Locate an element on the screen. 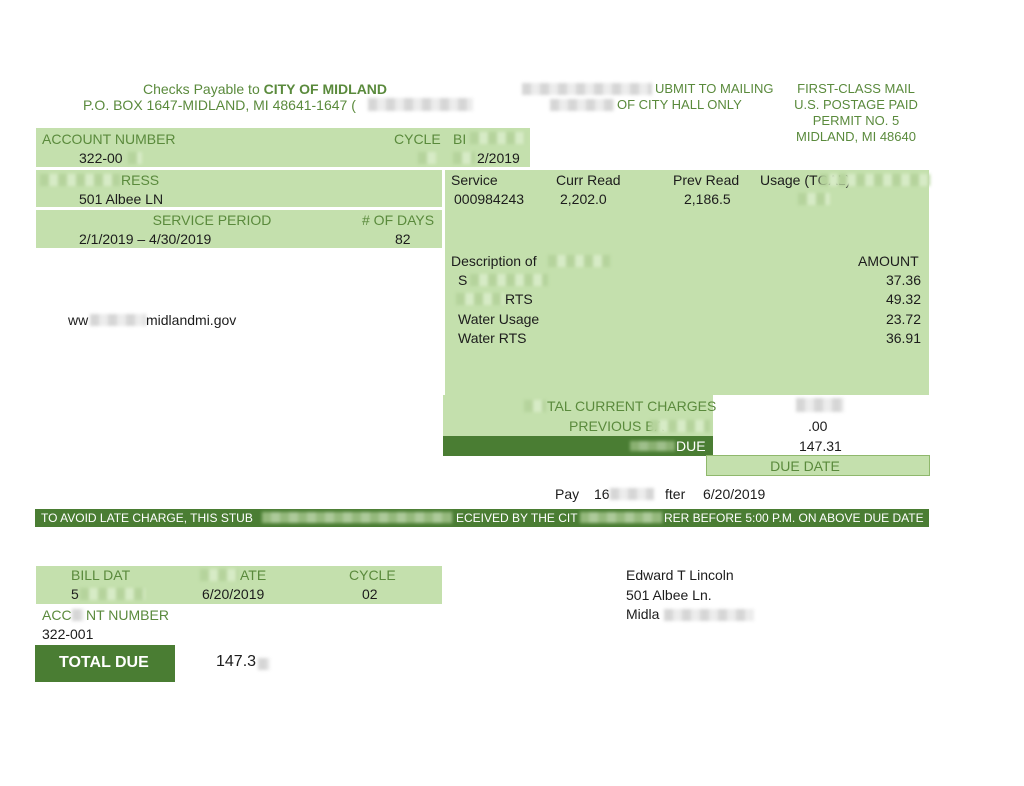 The height and width of the screenshot is (786, 1024). redacted-stub-account-label is located at coordinates (78, 615).